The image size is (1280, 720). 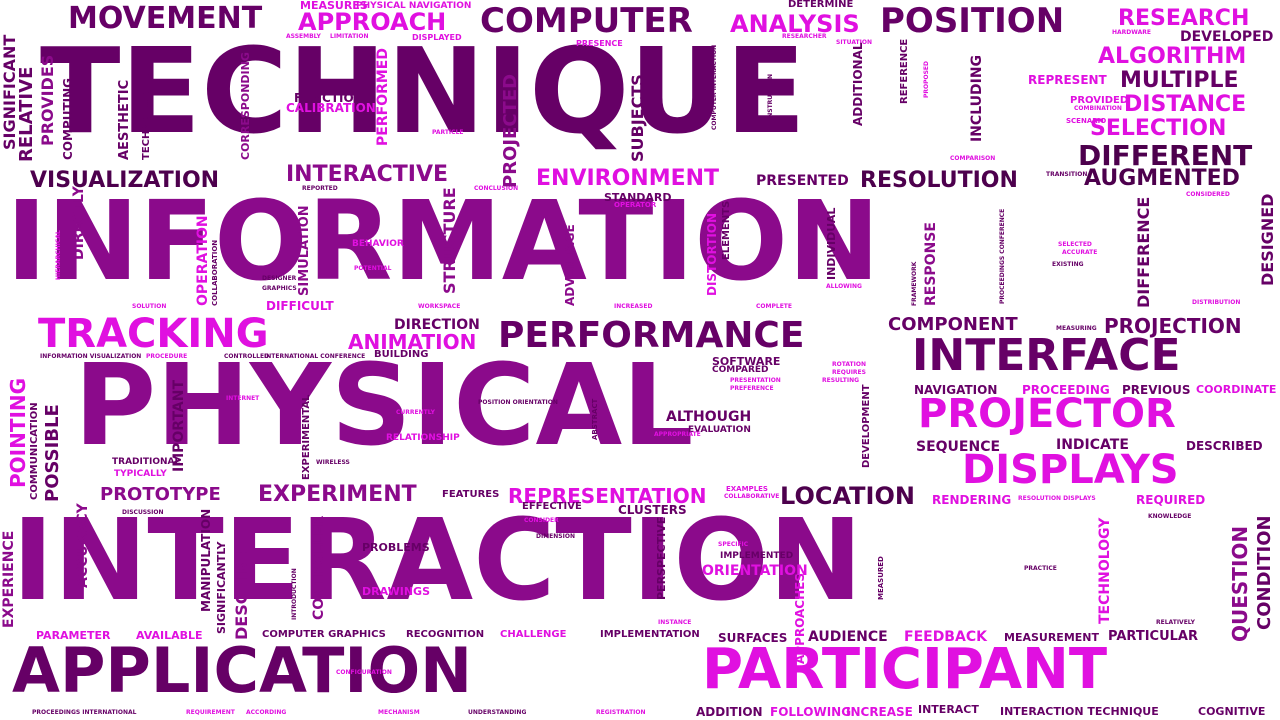 What do you see at coordinates (18, 432) in the screenshot?
I see `word-pointing: POINTING` at bounding box center [18, 432].